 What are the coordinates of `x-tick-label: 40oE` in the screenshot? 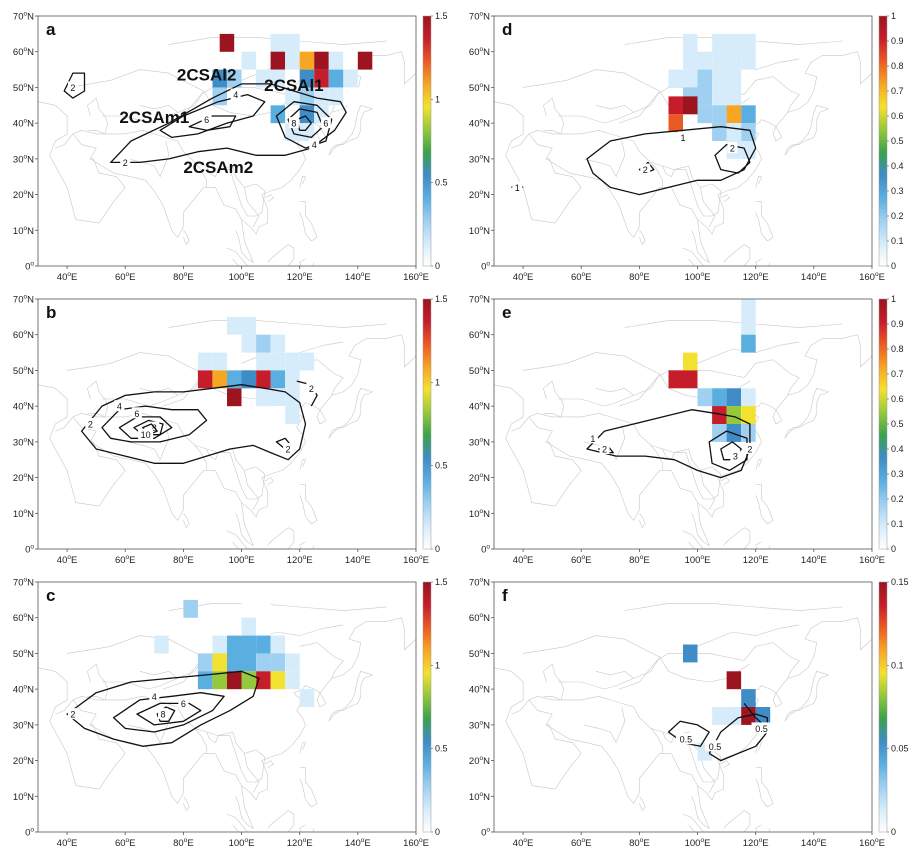 It's located at (67, 843).